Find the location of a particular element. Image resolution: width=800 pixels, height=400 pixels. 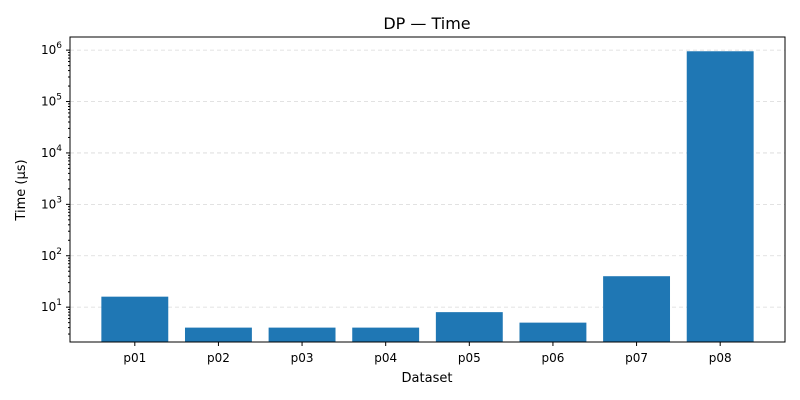

x-tick-label: p02 is located at coordinates (218, 358).